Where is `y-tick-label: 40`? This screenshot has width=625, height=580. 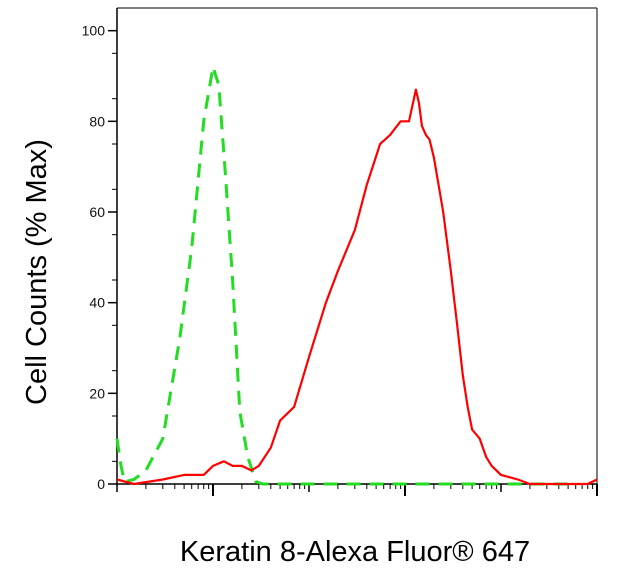 y-tick-label: 40 is located at coordinates (97, 303).